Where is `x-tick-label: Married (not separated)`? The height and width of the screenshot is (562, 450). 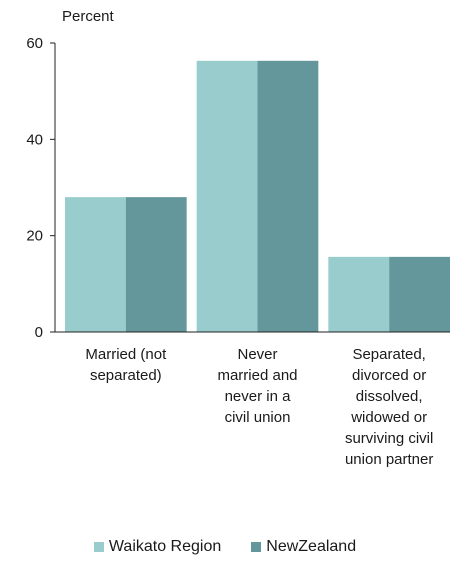 x-tick-label: Married (not separated) is located at coordinates (126, 365).